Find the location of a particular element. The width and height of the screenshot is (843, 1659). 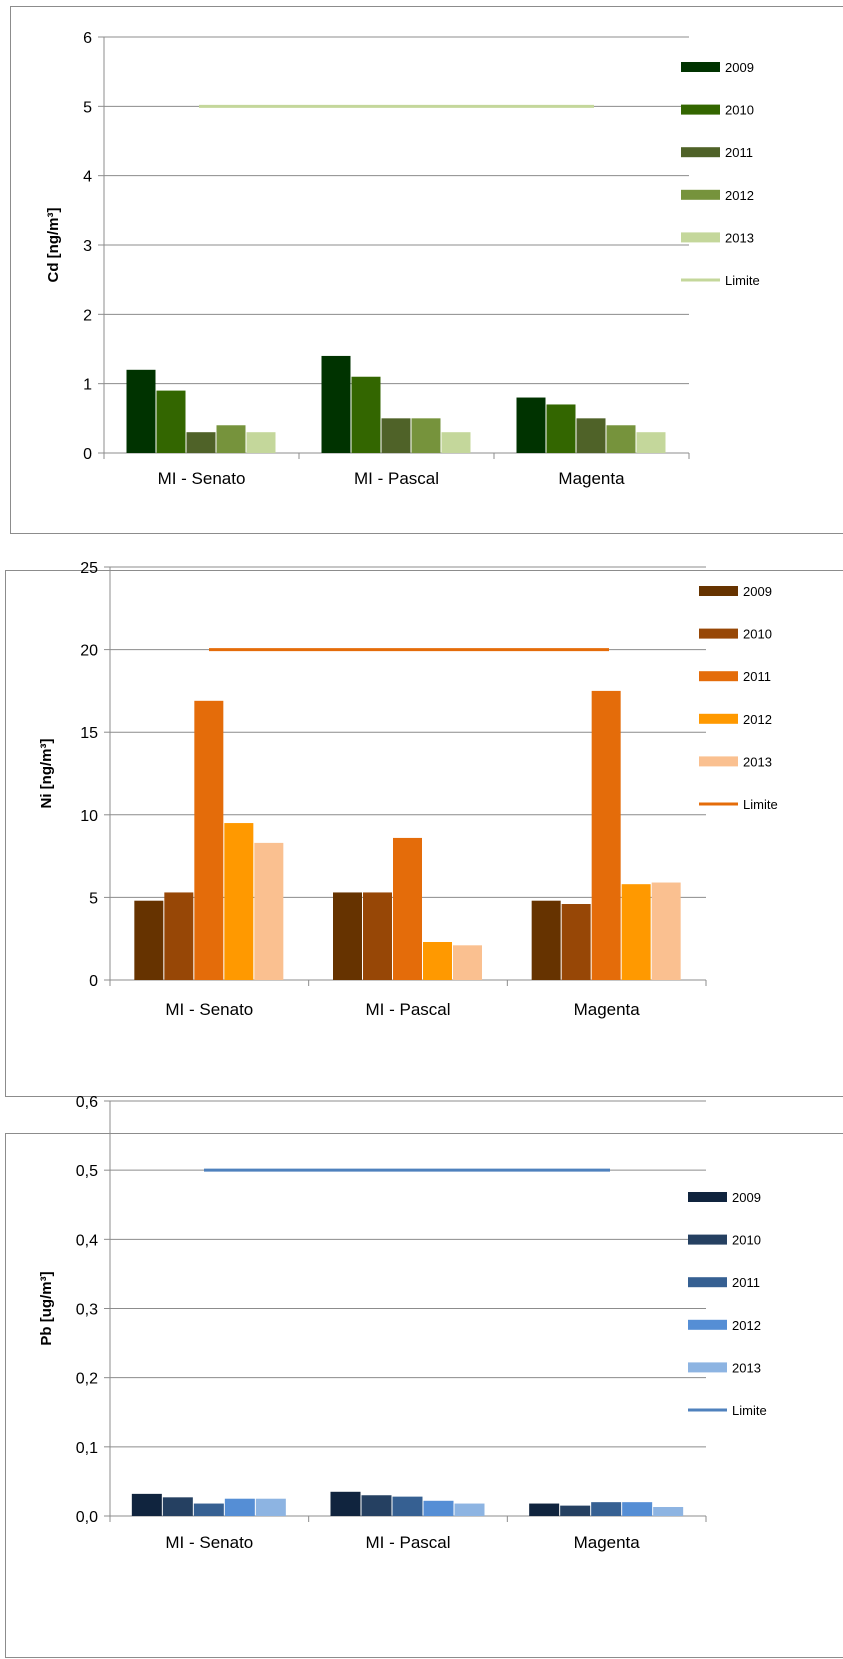

y-tick-label: 0,1 is located at coordinates (87, 1448).